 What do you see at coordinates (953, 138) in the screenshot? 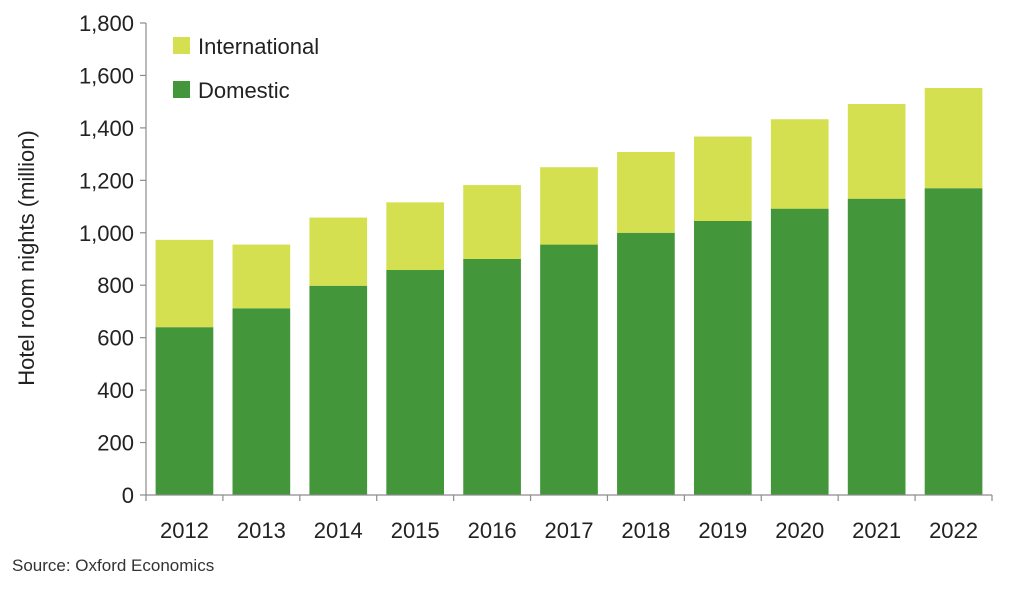
I see `bar-international-2022` at bounding box center [953, 138].